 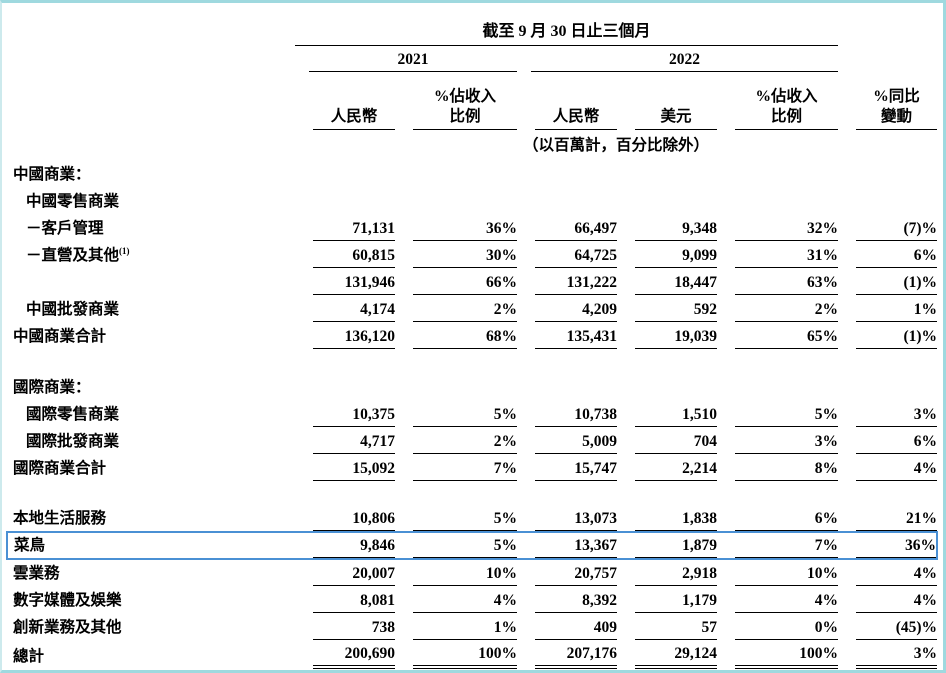 I want to click on value-cell: 2%, so click(x=456, y=440).